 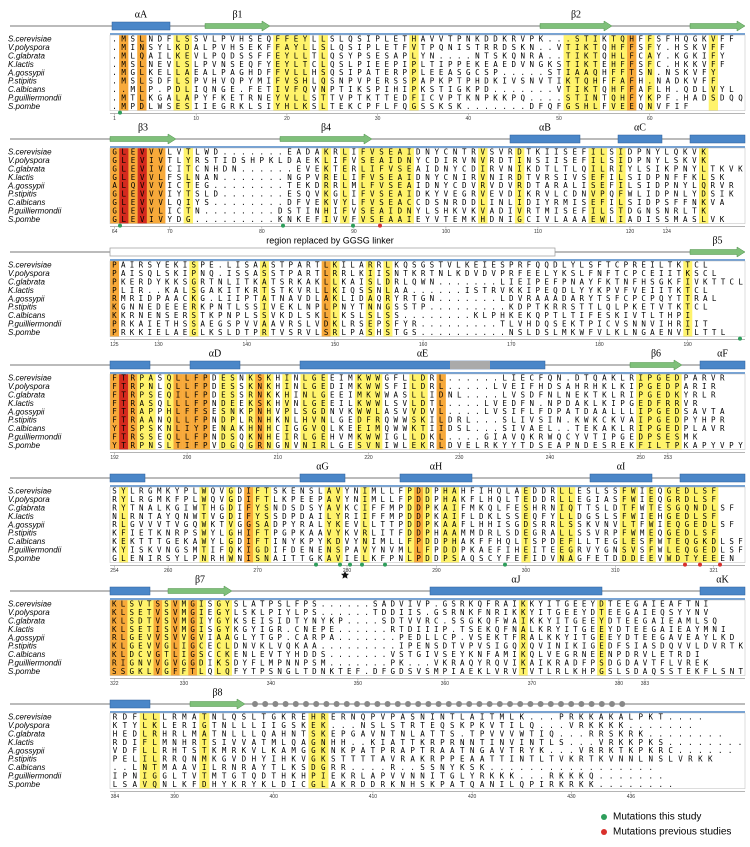 What do you see at coordinates (237, 14) in the screenshot?
I see `structure-label: β1` at bounding box center [237, 14].